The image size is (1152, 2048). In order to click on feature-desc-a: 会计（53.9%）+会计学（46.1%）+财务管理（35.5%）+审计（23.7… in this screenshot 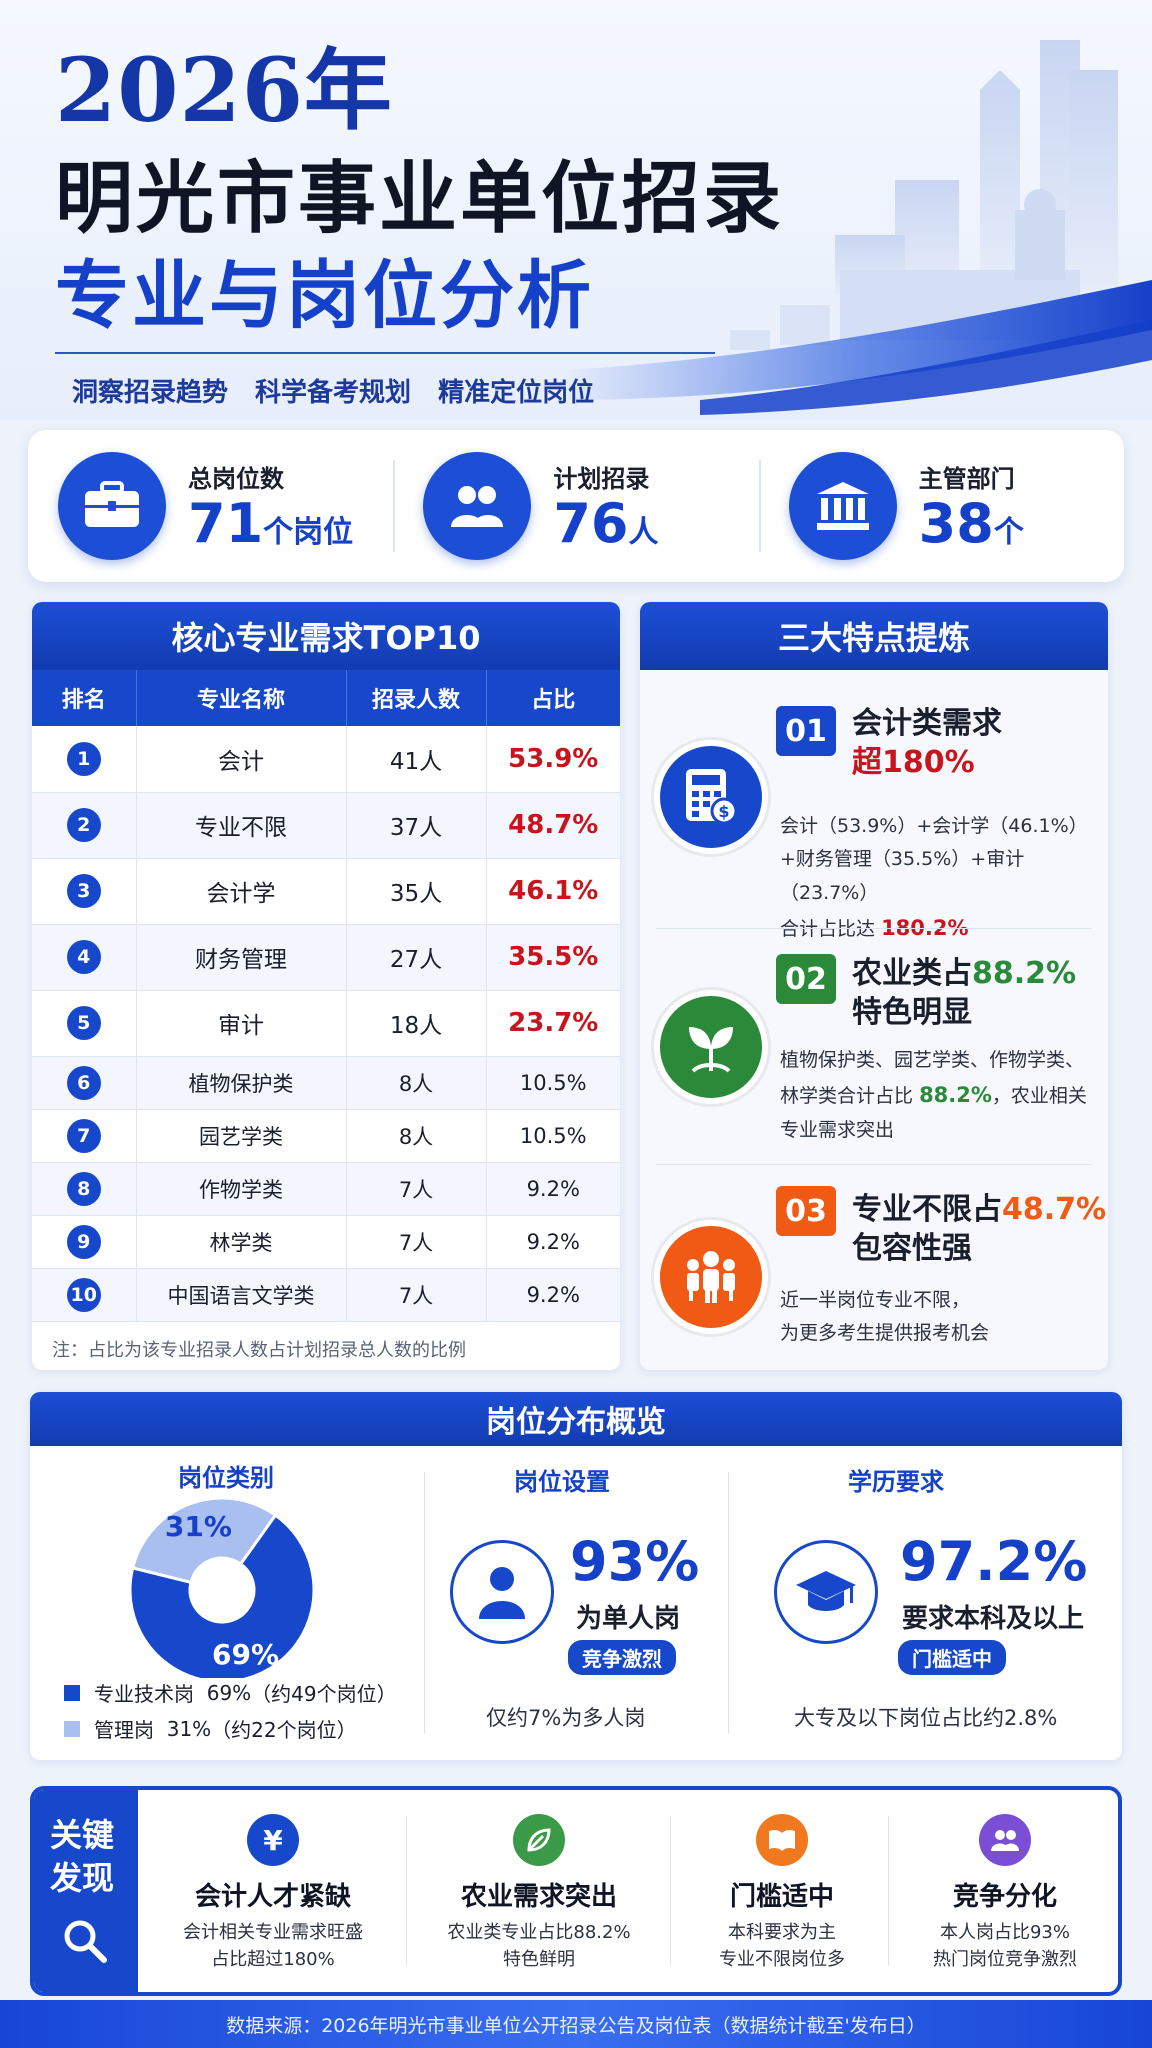, I will do `click(934, 859)`.